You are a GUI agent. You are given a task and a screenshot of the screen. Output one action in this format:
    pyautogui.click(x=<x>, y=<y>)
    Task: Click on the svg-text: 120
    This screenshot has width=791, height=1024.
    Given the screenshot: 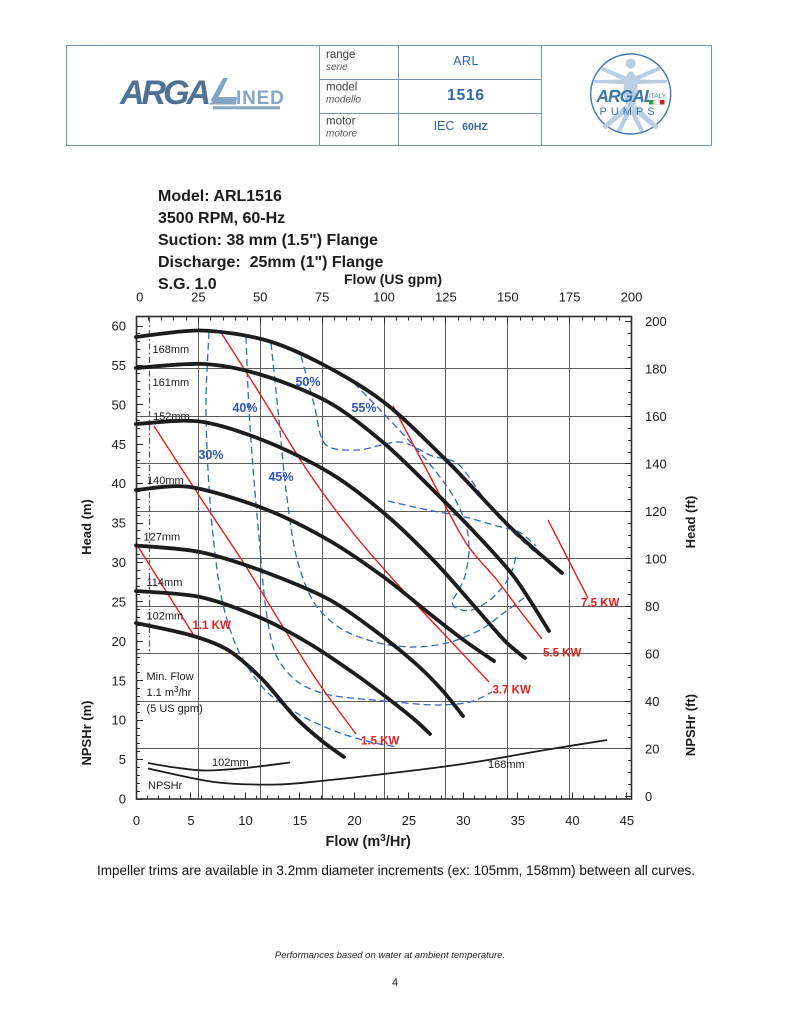 What is the action you would take?
    pyautogui.click(x=656, y=511)
    